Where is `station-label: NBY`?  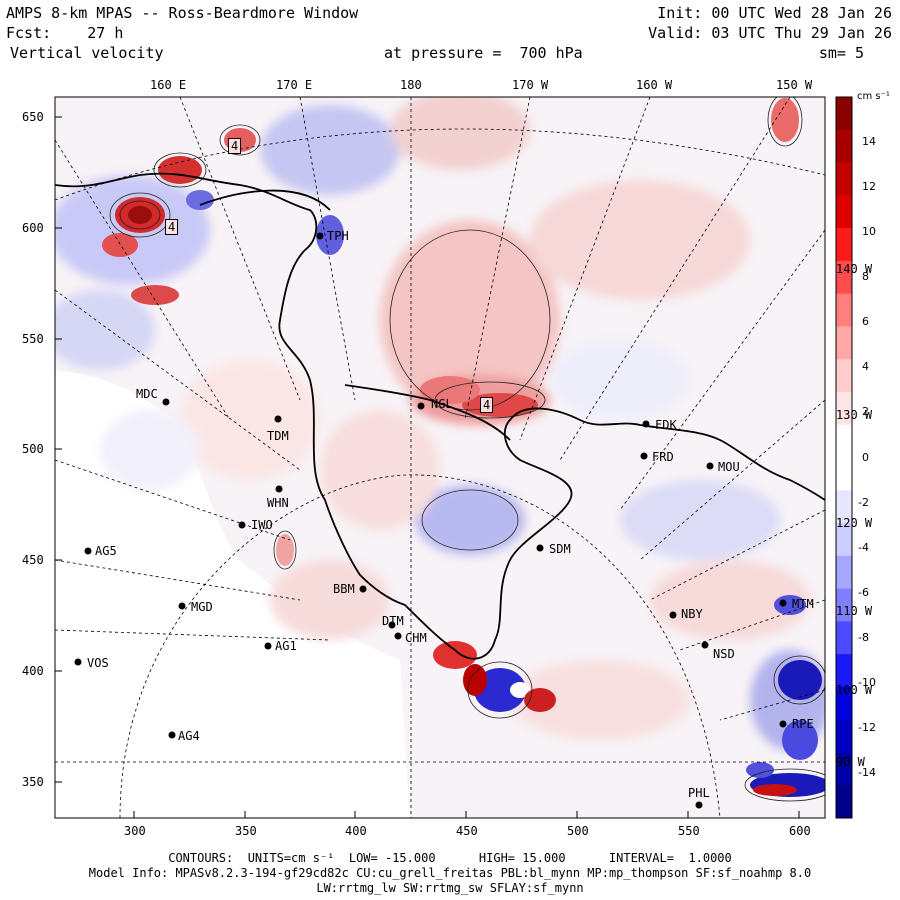 station-label: NBY is located at coordinates (692, 614).